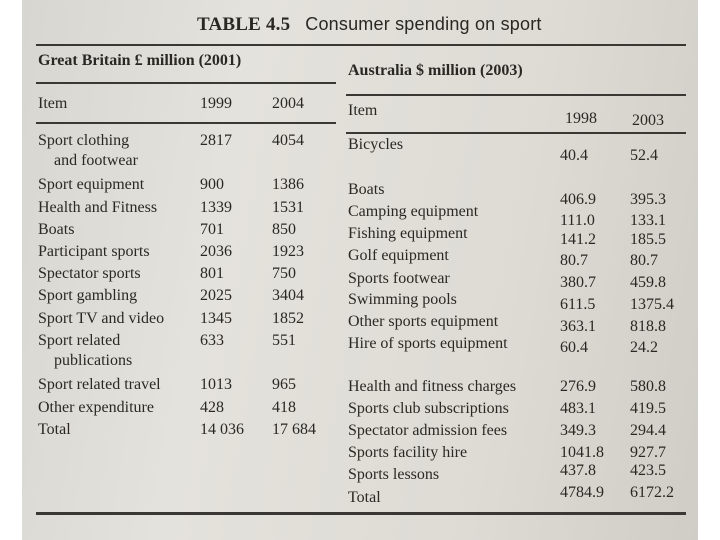  I want to click on table-title: TABLE 4.5 Consumer spending on sport, so click(369, 25).